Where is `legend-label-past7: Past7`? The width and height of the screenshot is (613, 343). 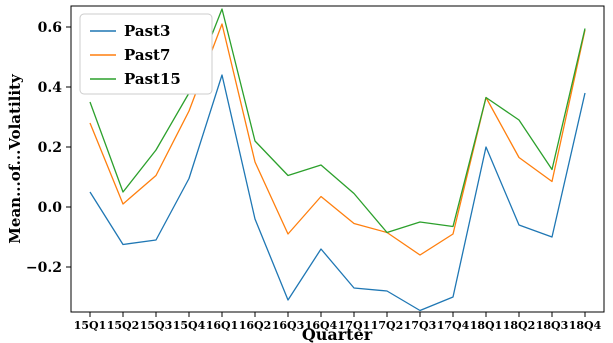 legend-label-past7: Past7 is located at coordinates (147, 55).